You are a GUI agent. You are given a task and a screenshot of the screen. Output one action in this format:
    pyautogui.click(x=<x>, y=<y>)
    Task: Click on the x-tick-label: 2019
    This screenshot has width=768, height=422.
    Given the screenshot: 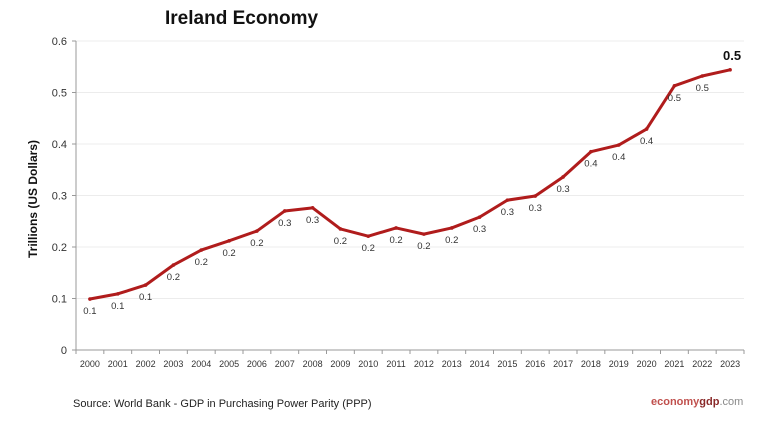 What is the action you would take?
    pyautogui.click(x=619, y=364)
    